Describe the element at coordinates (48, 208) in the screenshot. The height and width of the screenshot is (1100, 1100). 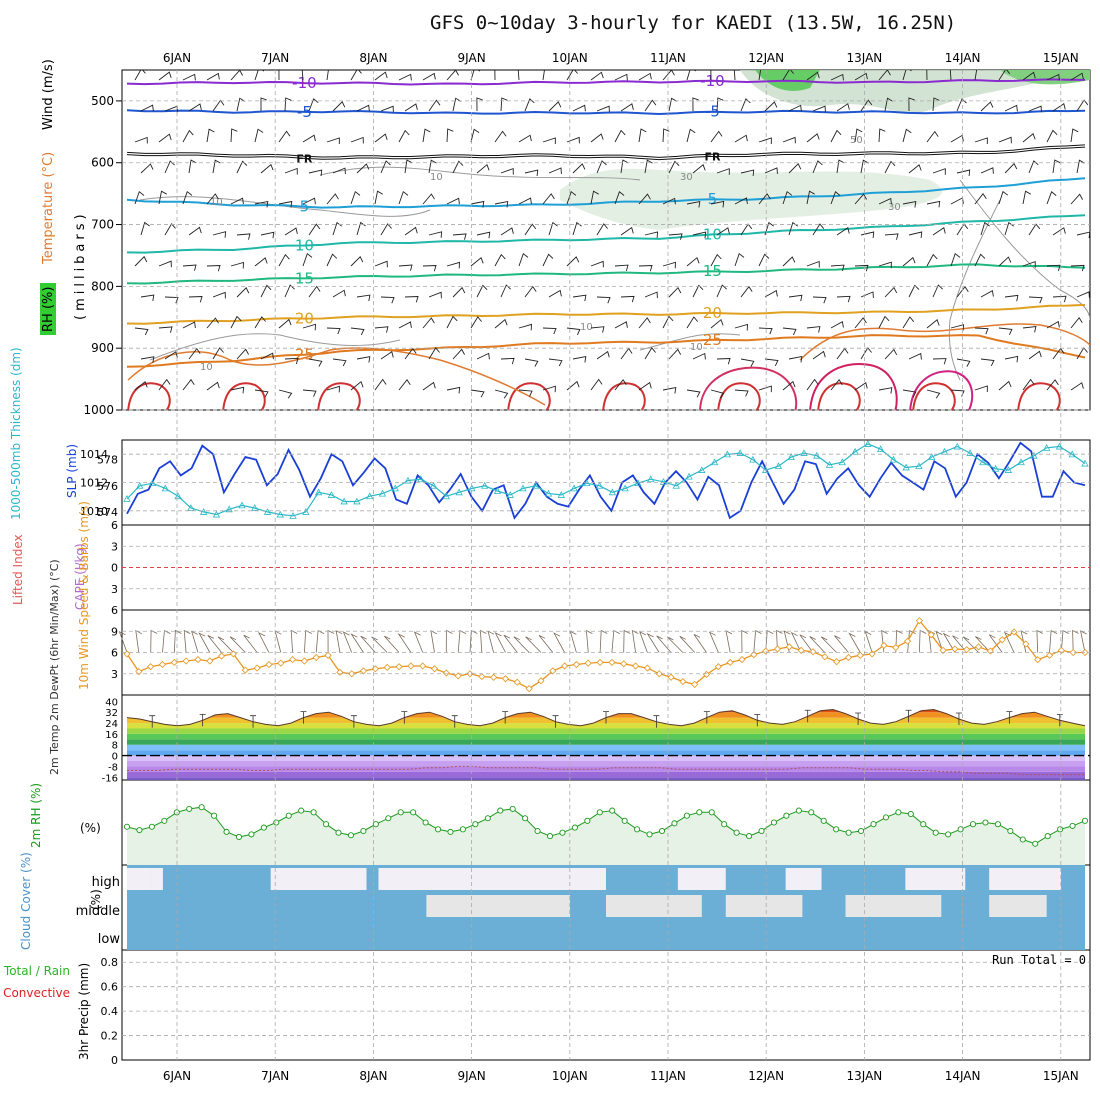
I see `temperature-label: Temperature (°C)` at that location.